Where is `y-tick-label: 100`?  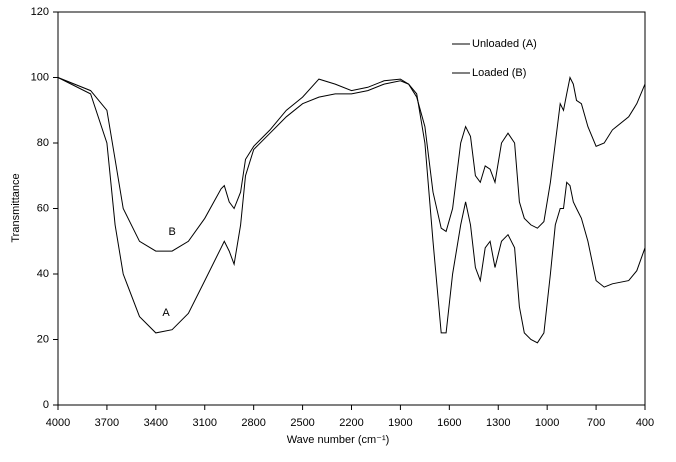
y-tick-label: 100 is located at coordinates (40, 77).